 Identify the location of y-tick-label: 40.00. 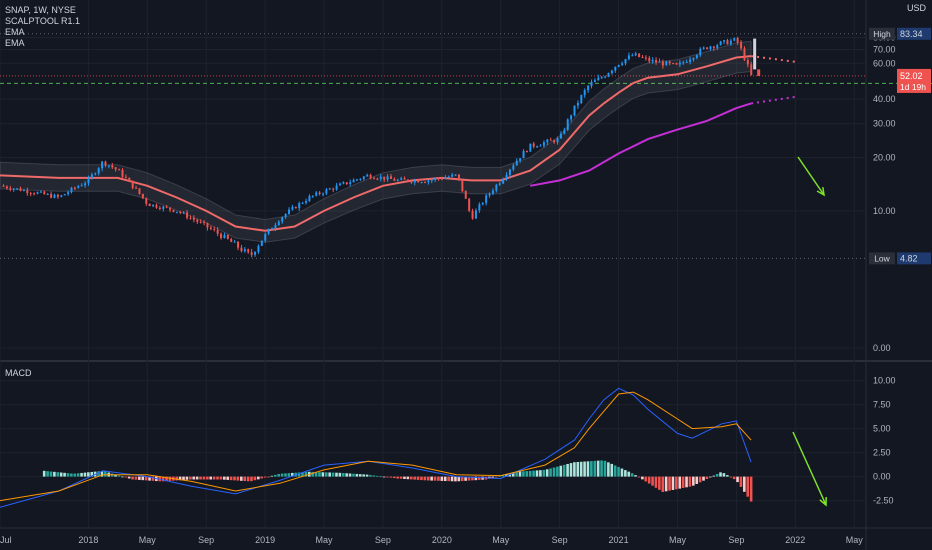
(884, 99).